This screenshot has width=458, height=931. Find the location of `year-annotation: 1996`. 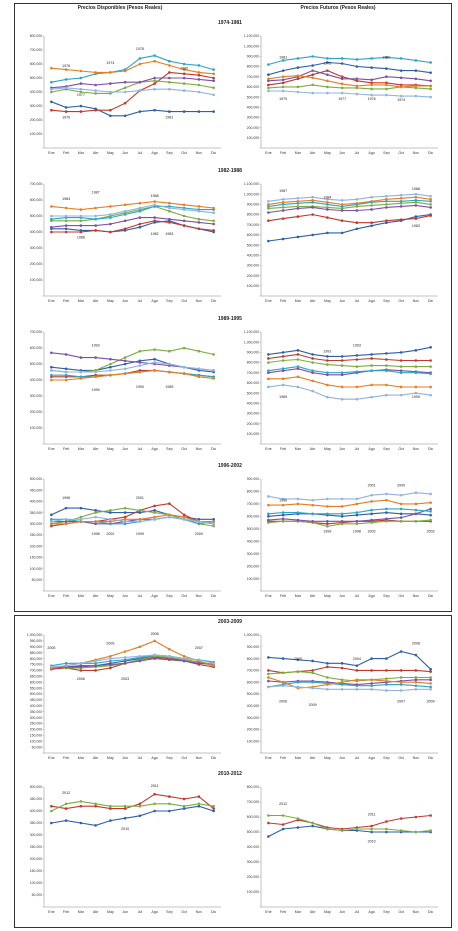

year-annotation: 1996 is located at coordinates (283, 500).